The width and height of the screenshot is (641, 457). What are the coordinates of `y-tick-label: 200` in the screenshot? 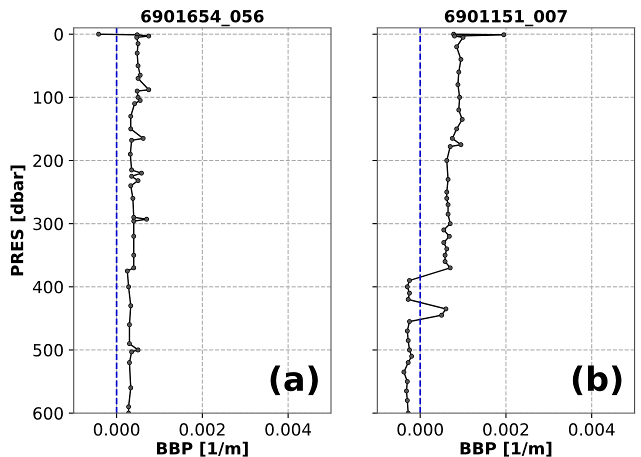 It's located at (48, 161).